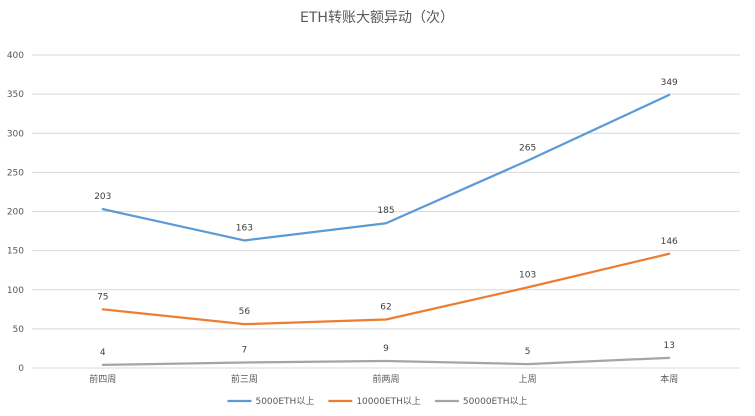 This screenshot has height=416, width=755. I want to click on data-label: 146, so click(669, 242).